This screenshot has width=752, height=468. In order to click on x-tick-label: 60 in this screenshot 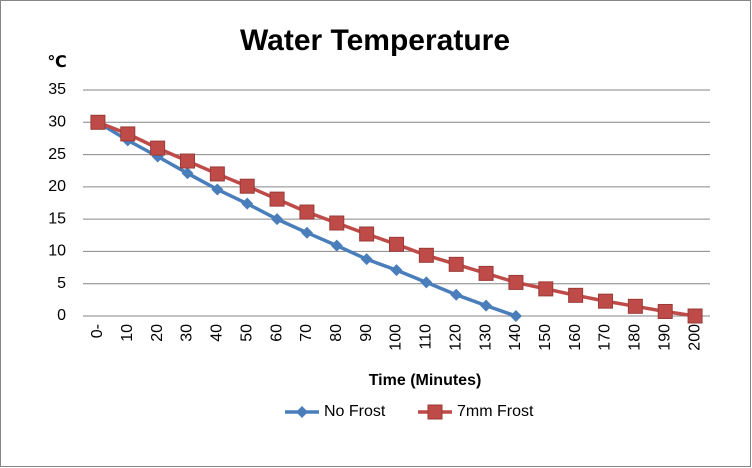, I will do `click(276, 333)`.